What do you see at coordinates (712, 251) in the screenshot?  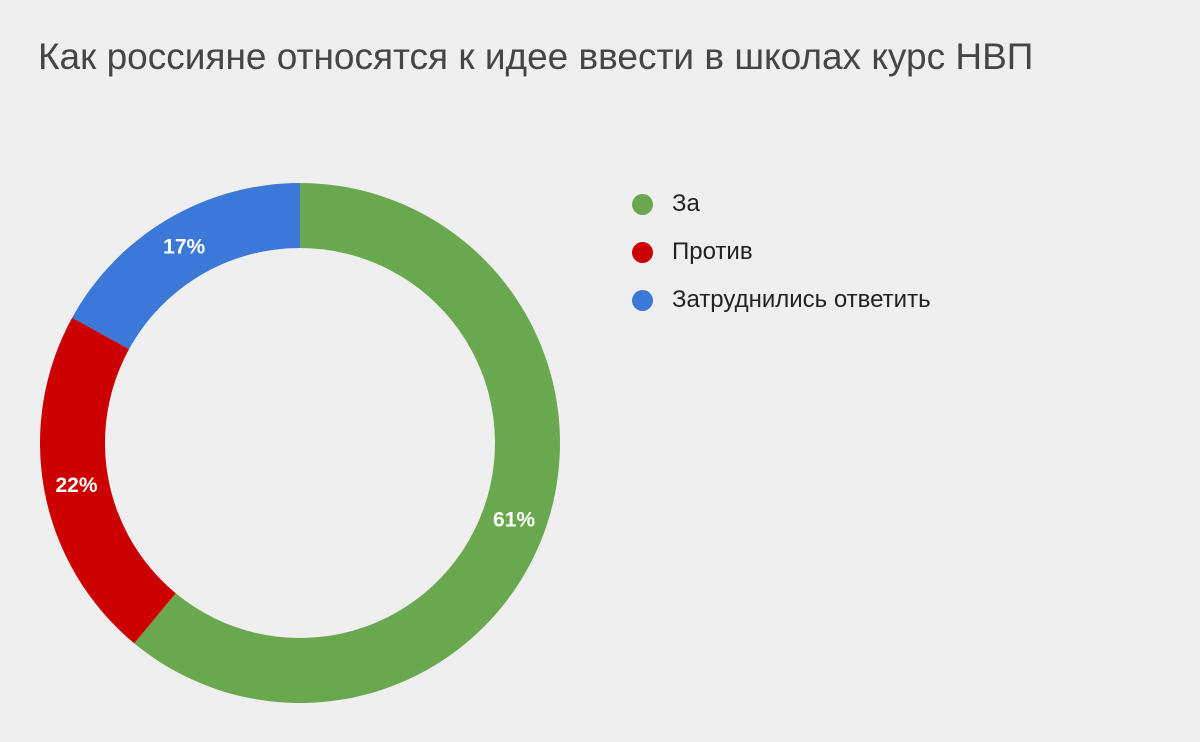 I see `legend-label-against: Против` at bounding box center [712, 251].